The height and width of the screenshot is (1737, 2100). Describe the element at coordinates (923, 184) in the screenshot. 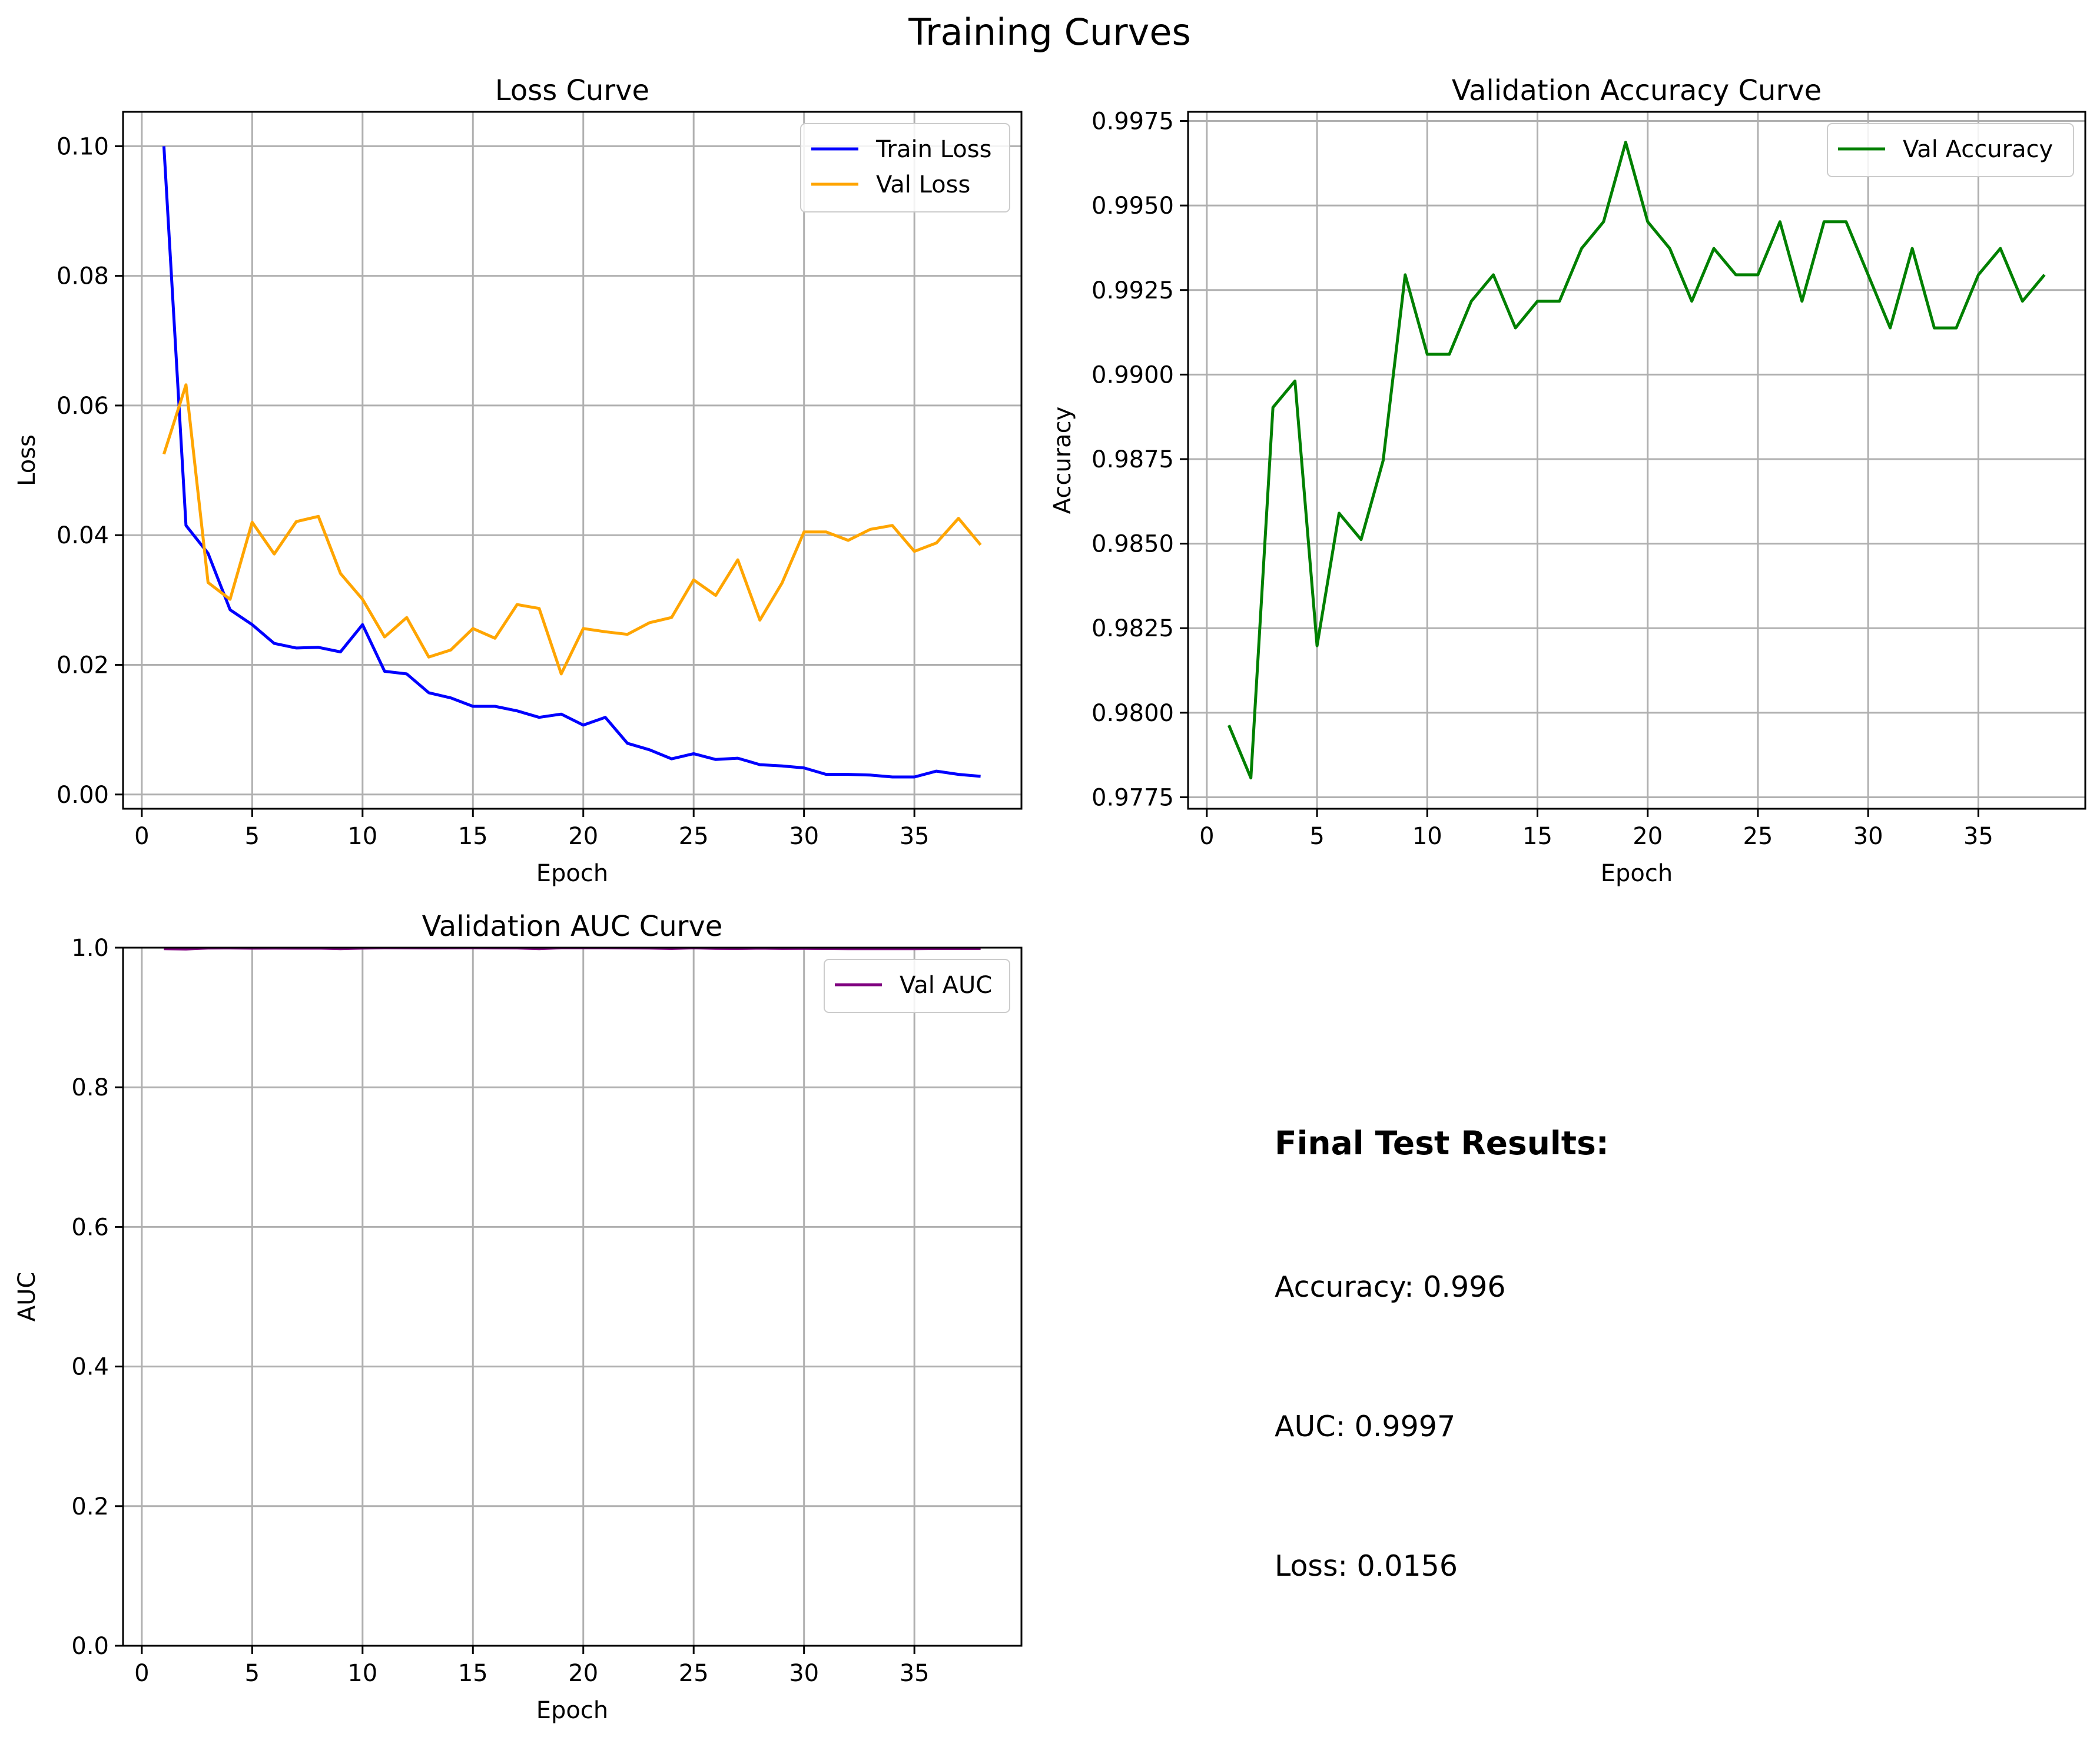

I see `legend-label-val-loss: Val Loss` at that location.